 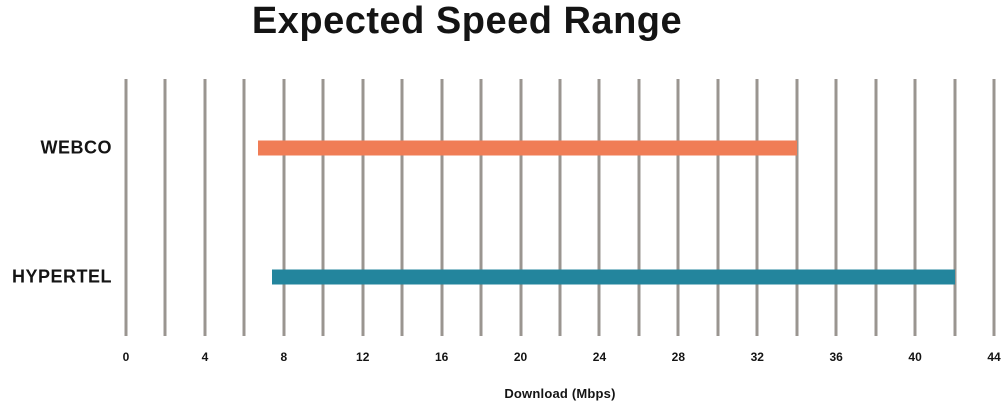 I want to click on x-tick-label: 8, so click(x=284, y=357).